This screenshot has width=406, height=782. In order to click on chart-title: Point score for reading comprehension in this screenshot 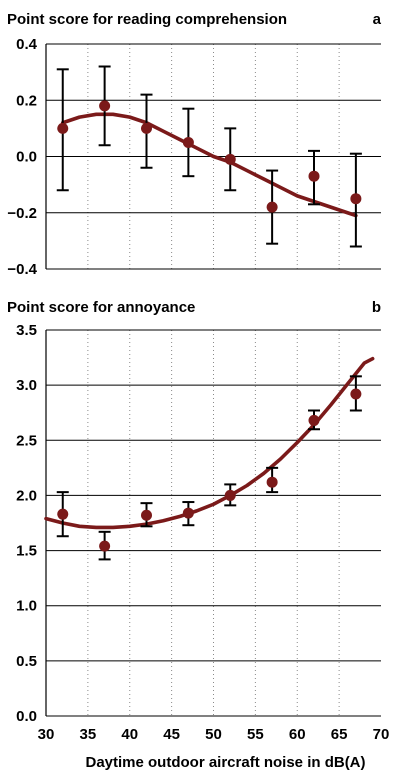, I will do `click(147, 19)`.